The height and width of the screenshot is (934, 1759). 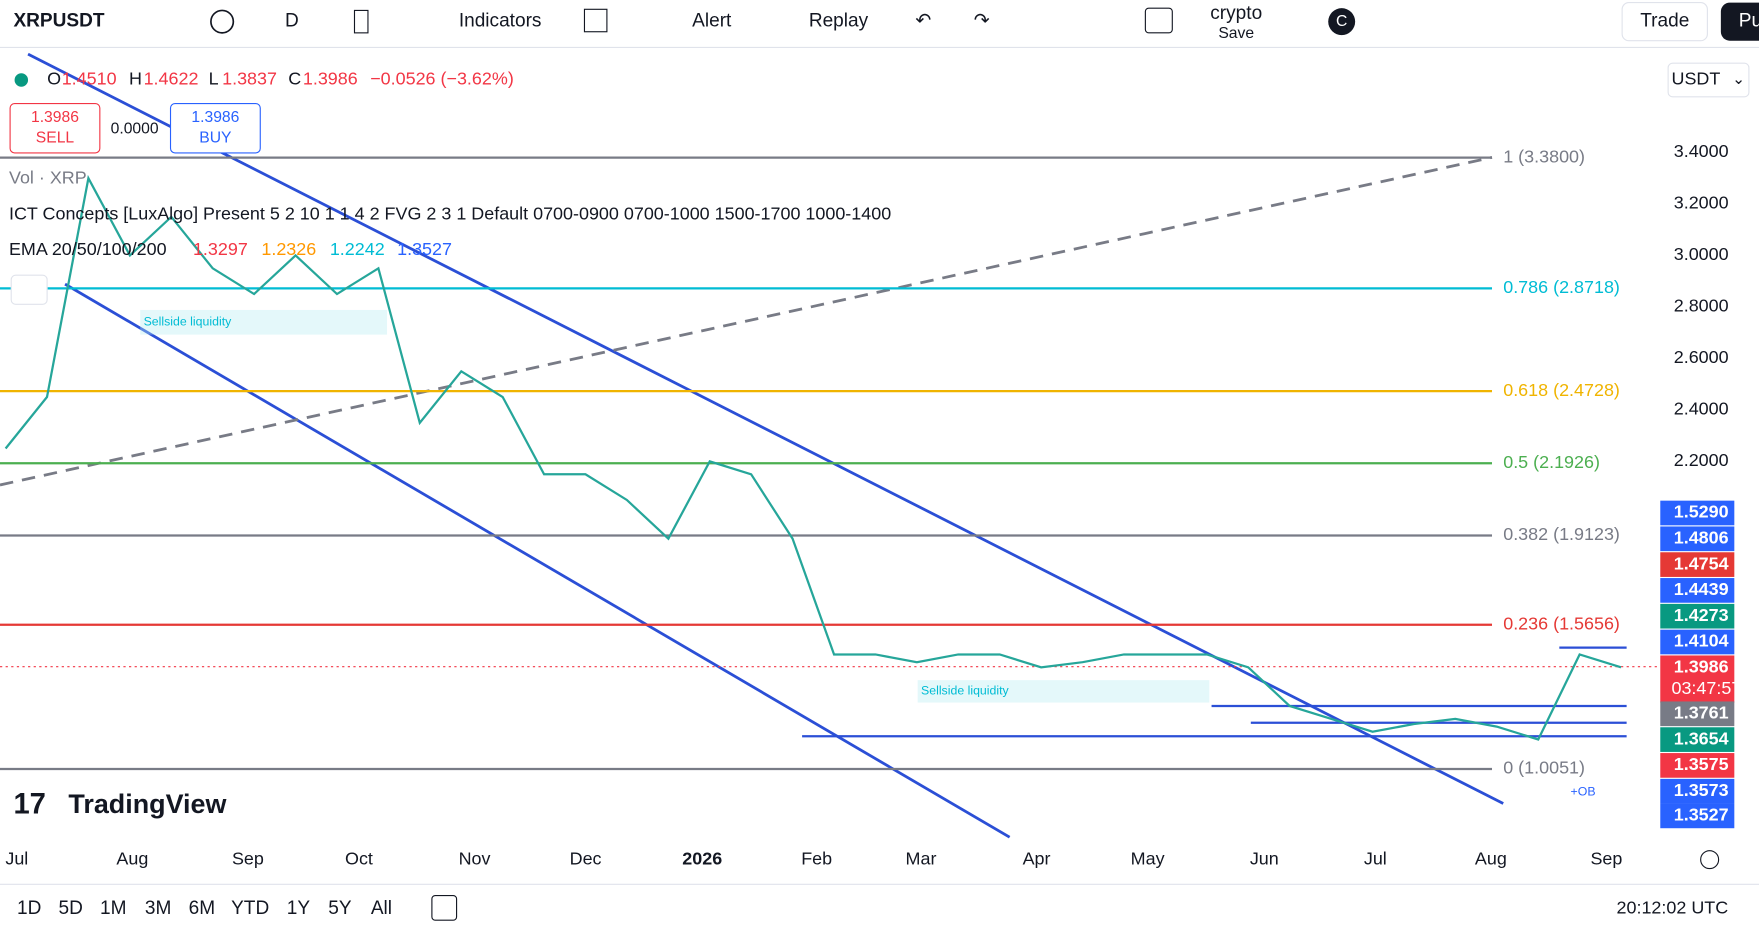 I want to click on time-tick: May, so click(x=1148, y=858).